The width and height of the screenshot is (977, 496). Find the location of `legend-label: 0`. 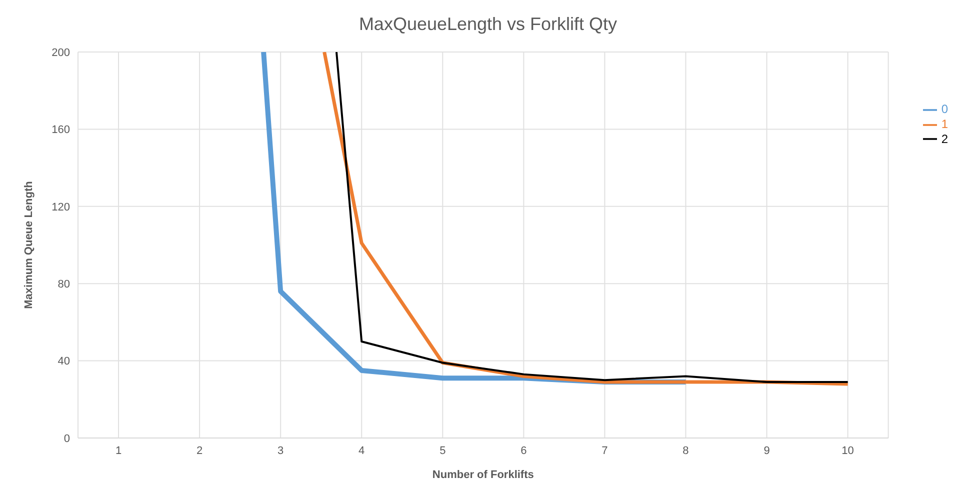

legend-label: 0 is located at coordinates (944, 109).